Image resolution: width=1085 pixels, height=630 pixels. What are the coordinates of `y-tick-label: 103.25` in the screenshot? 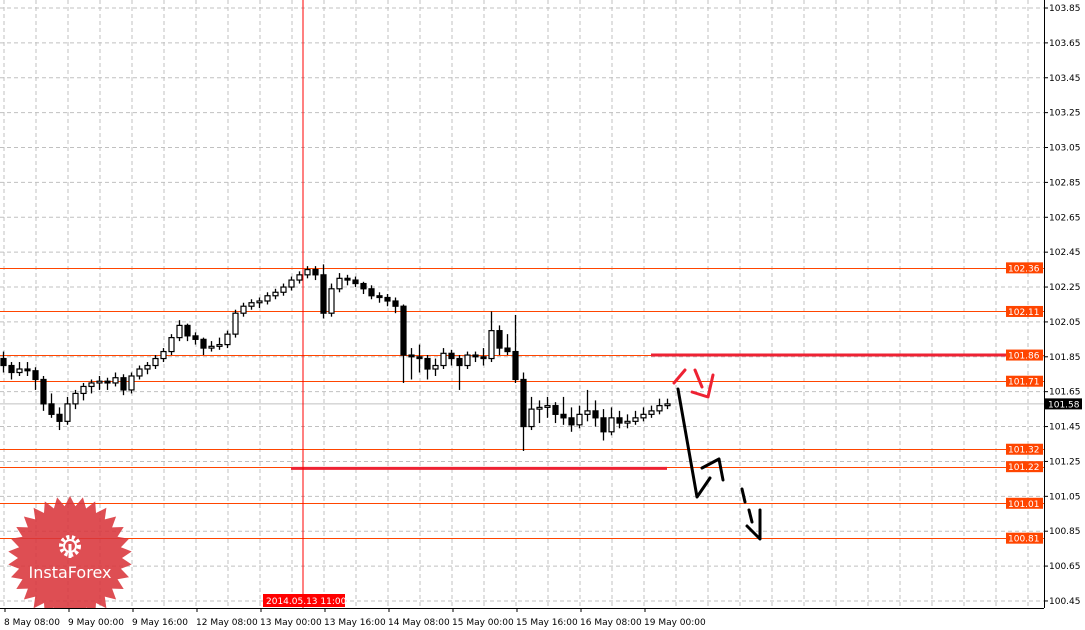 It's located at (1065, 114).